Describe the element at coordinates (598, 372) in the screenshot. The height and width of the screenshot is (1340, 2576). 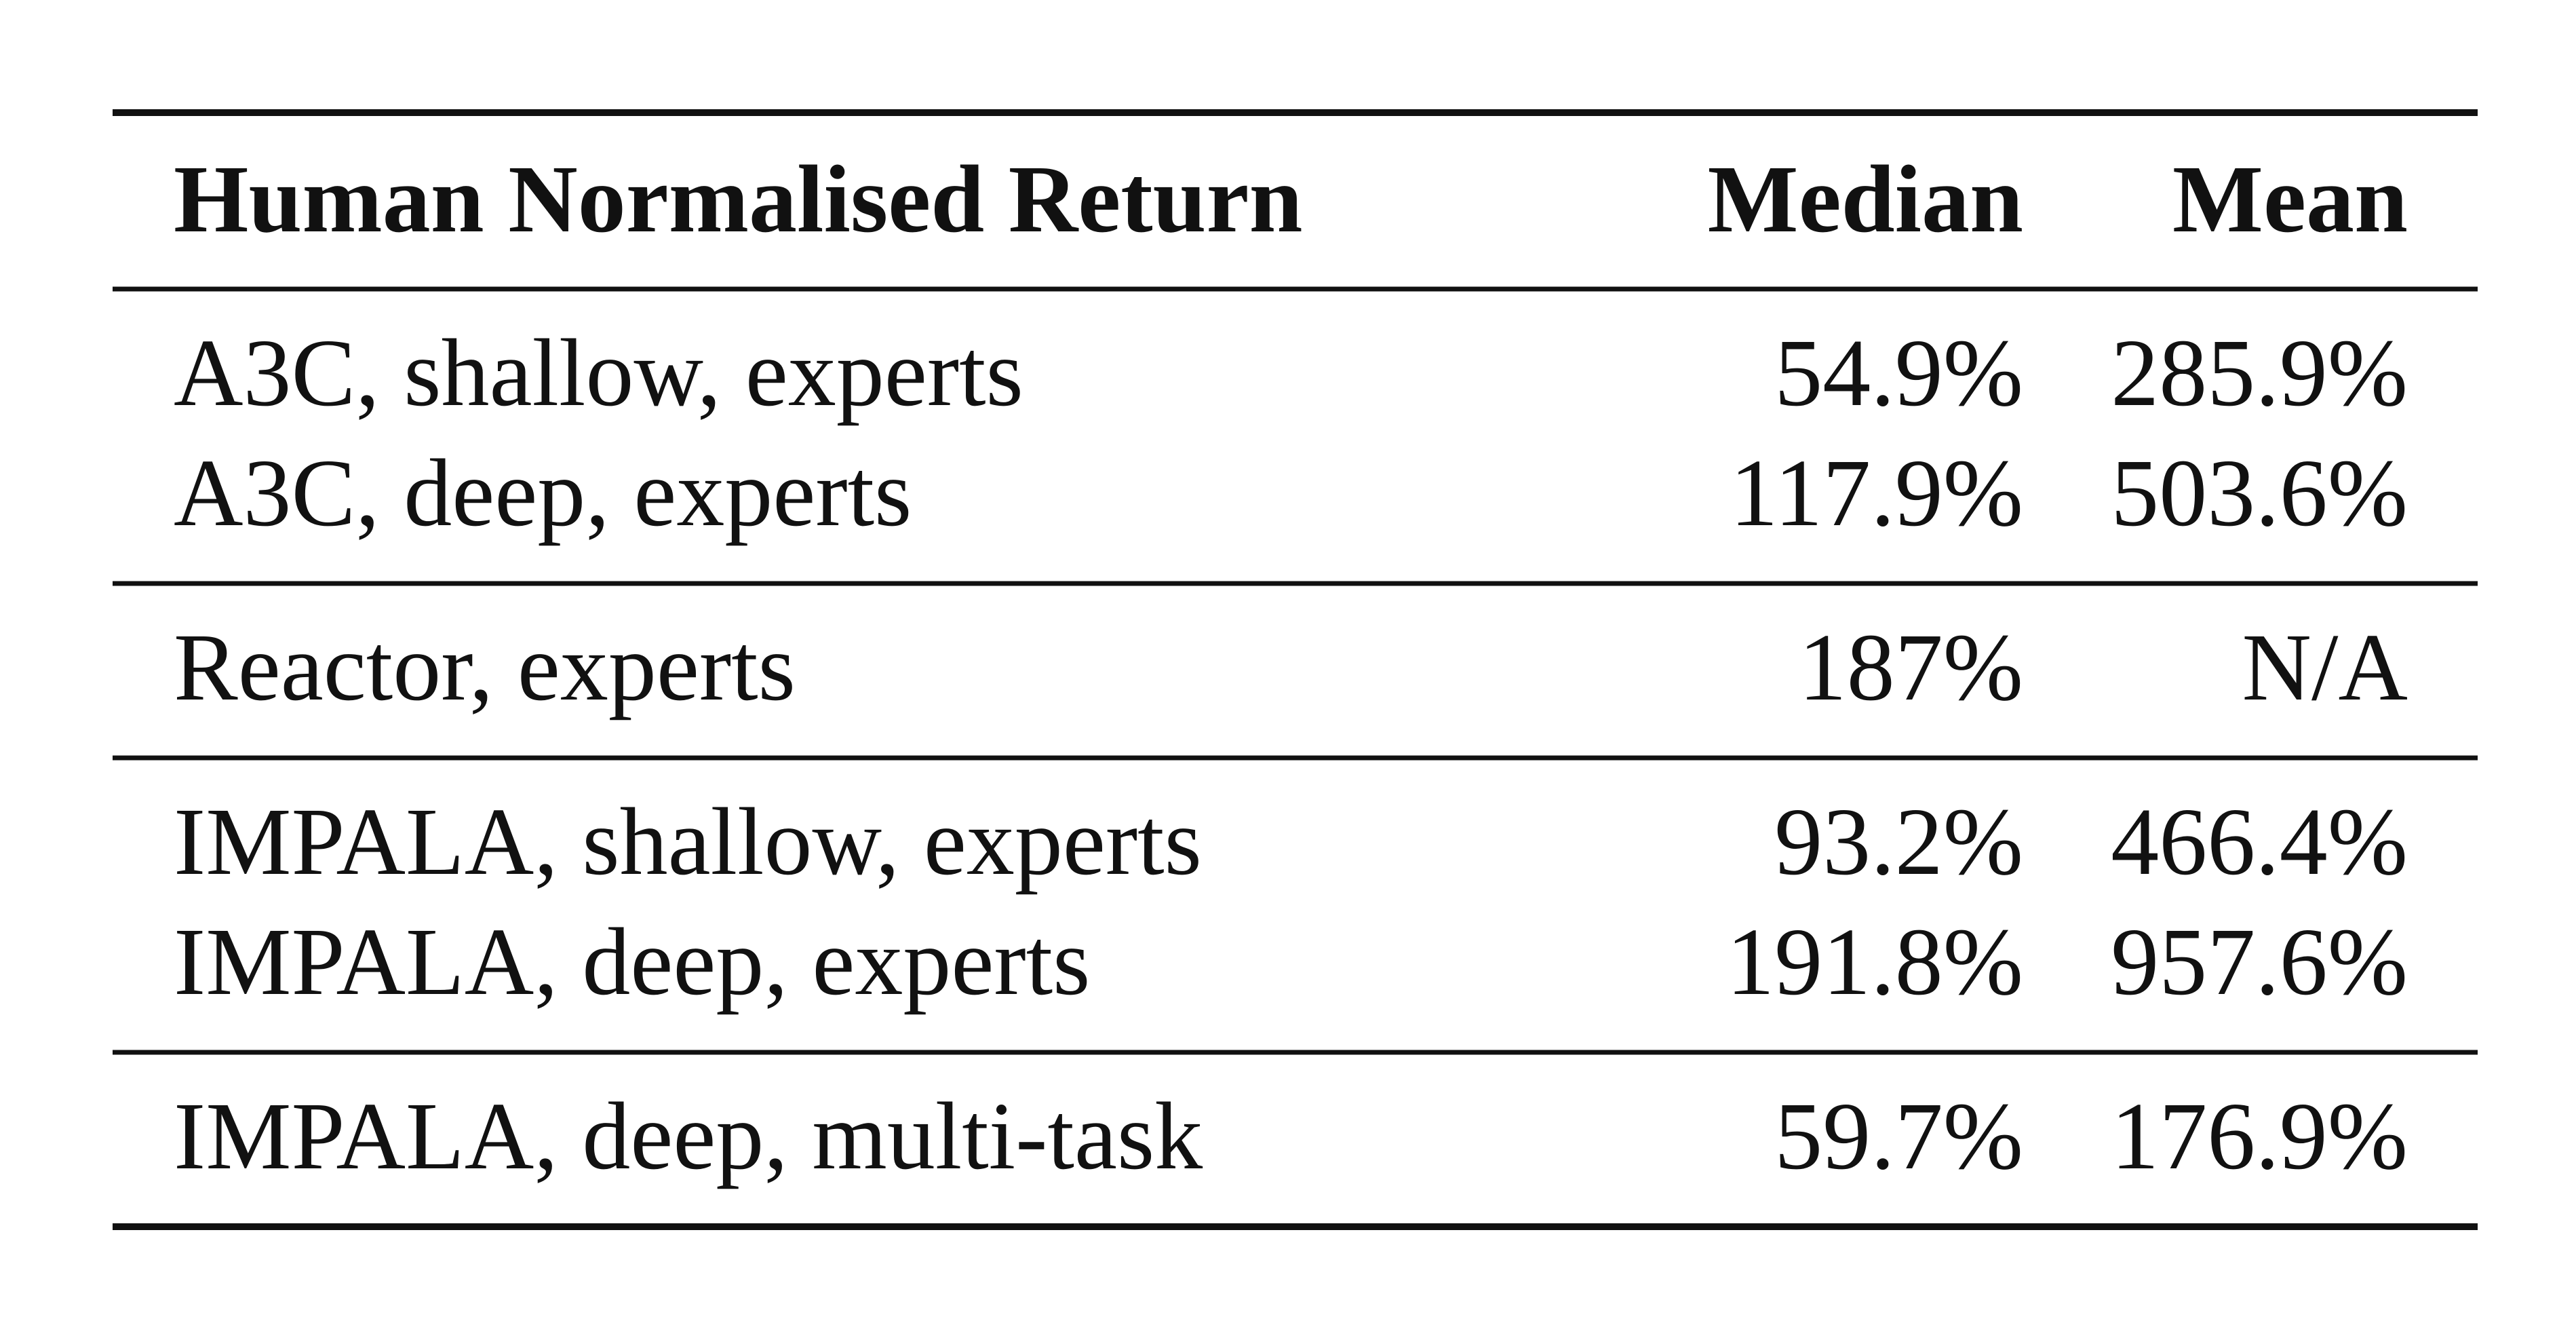
I see `row-label: A3C, shallow, experts` at that location.